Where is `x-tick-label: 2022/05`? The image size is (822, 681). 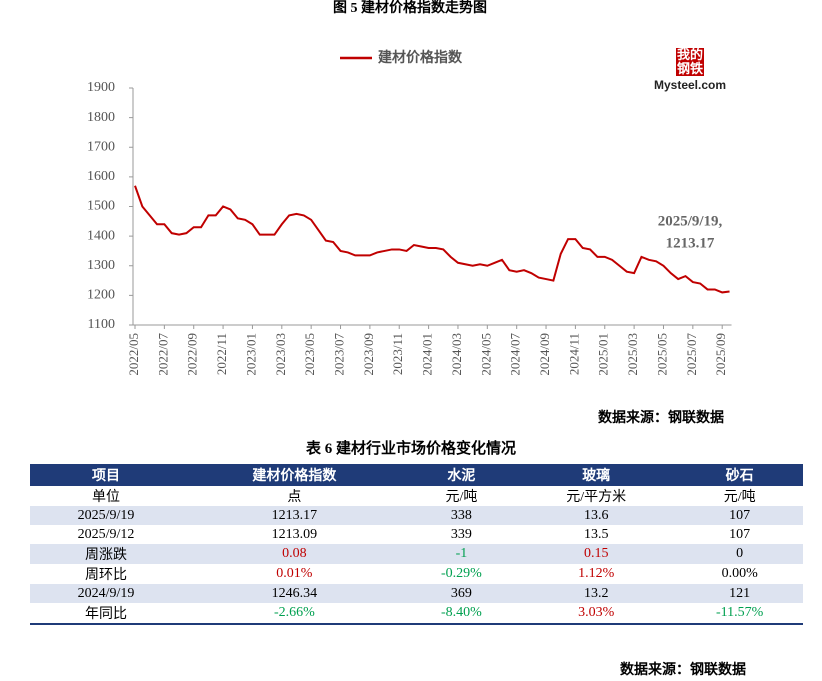 x-tick-label: 2022/05 is located at coordinates (133, 354).